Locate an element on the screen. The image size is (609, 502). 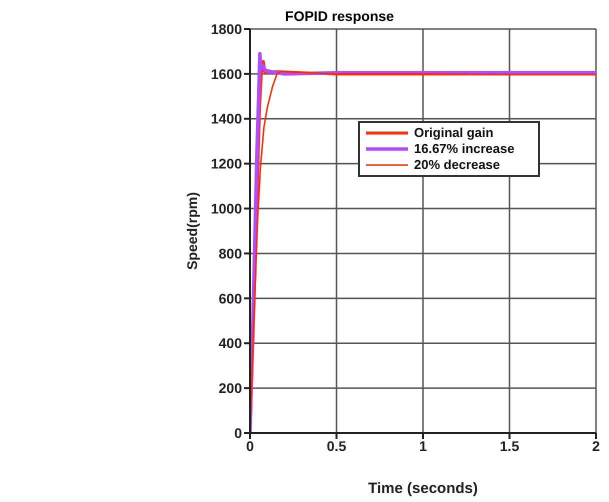
y-tick-label: 200 is located at coordinates (230, 388).